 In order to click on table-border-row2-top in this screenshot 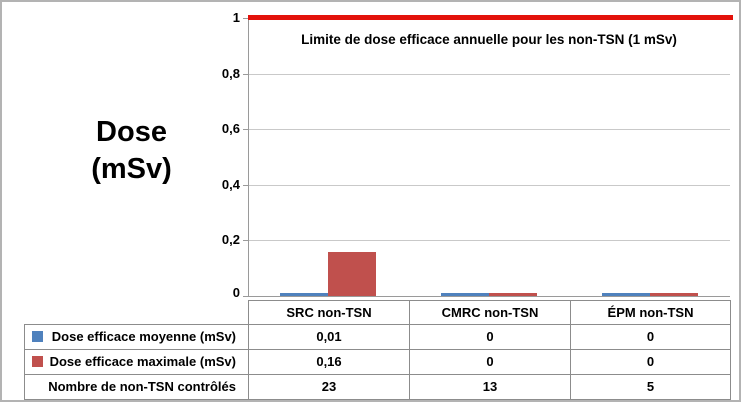, I will do `click(377, 349)`.